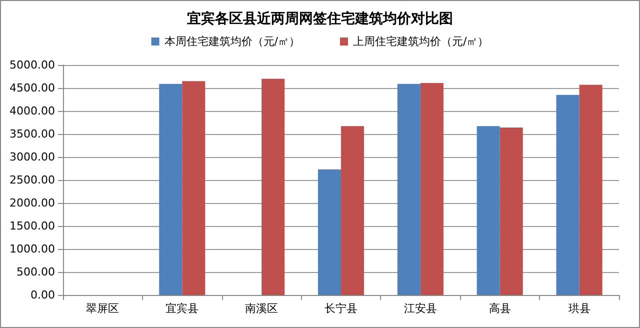 This screenshot has height=328, width=640. Describe the element at coordinates (32, 226) in the screenshot. I see `y-tick-label: 1500.00` at that location.